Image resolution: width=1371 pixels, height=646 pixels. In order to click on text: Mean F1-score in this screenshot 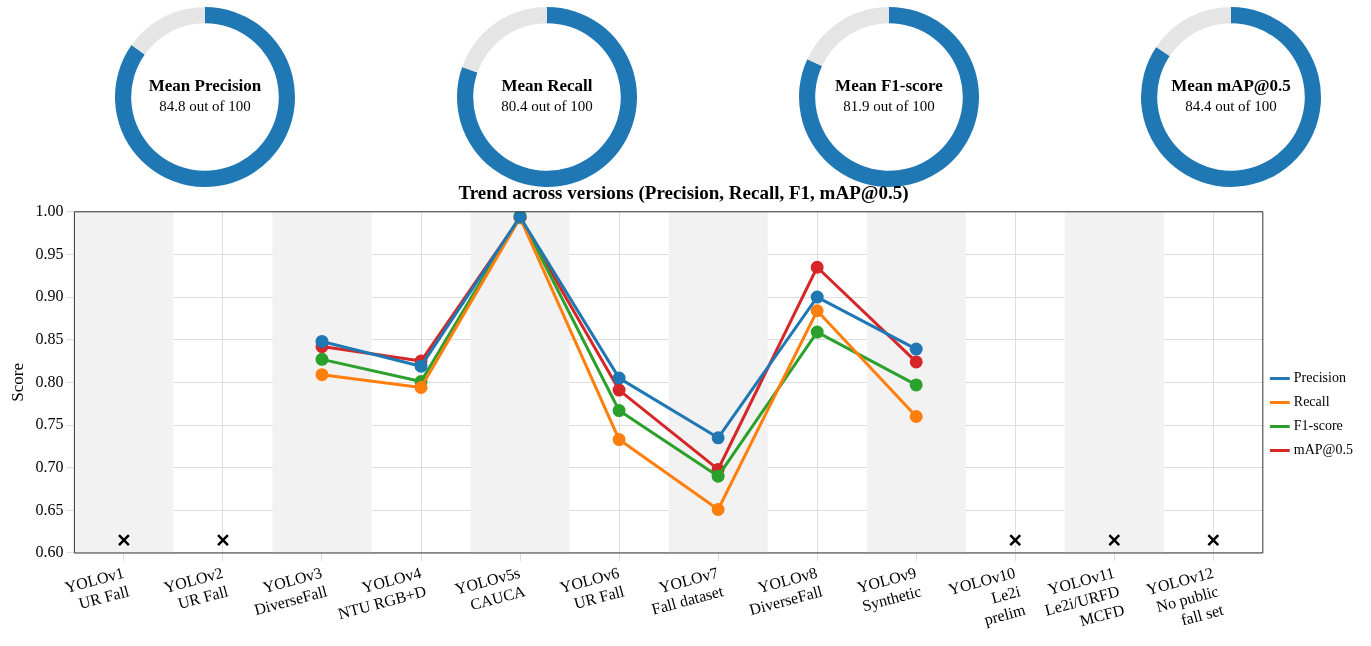, I will do `click(889, 86)`.